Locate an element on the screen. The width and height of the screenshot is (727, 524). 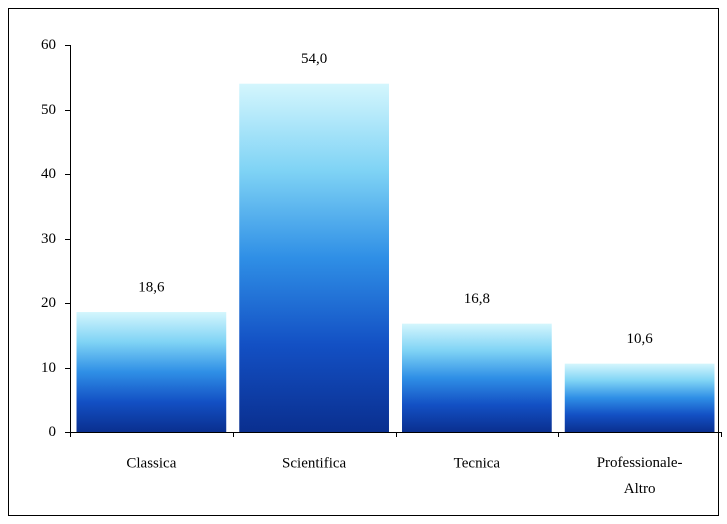
data-label: 54,0 is located at coordinates (314, 59).